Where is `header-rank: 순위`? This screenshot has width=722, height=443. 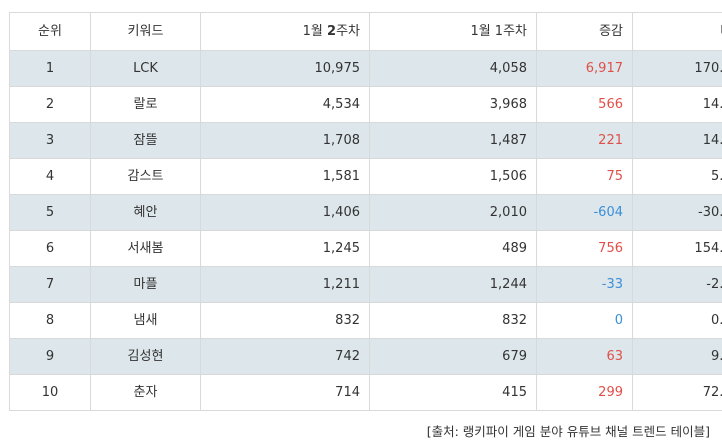
header-rank: 순위 is located at coordinates (50, 31).